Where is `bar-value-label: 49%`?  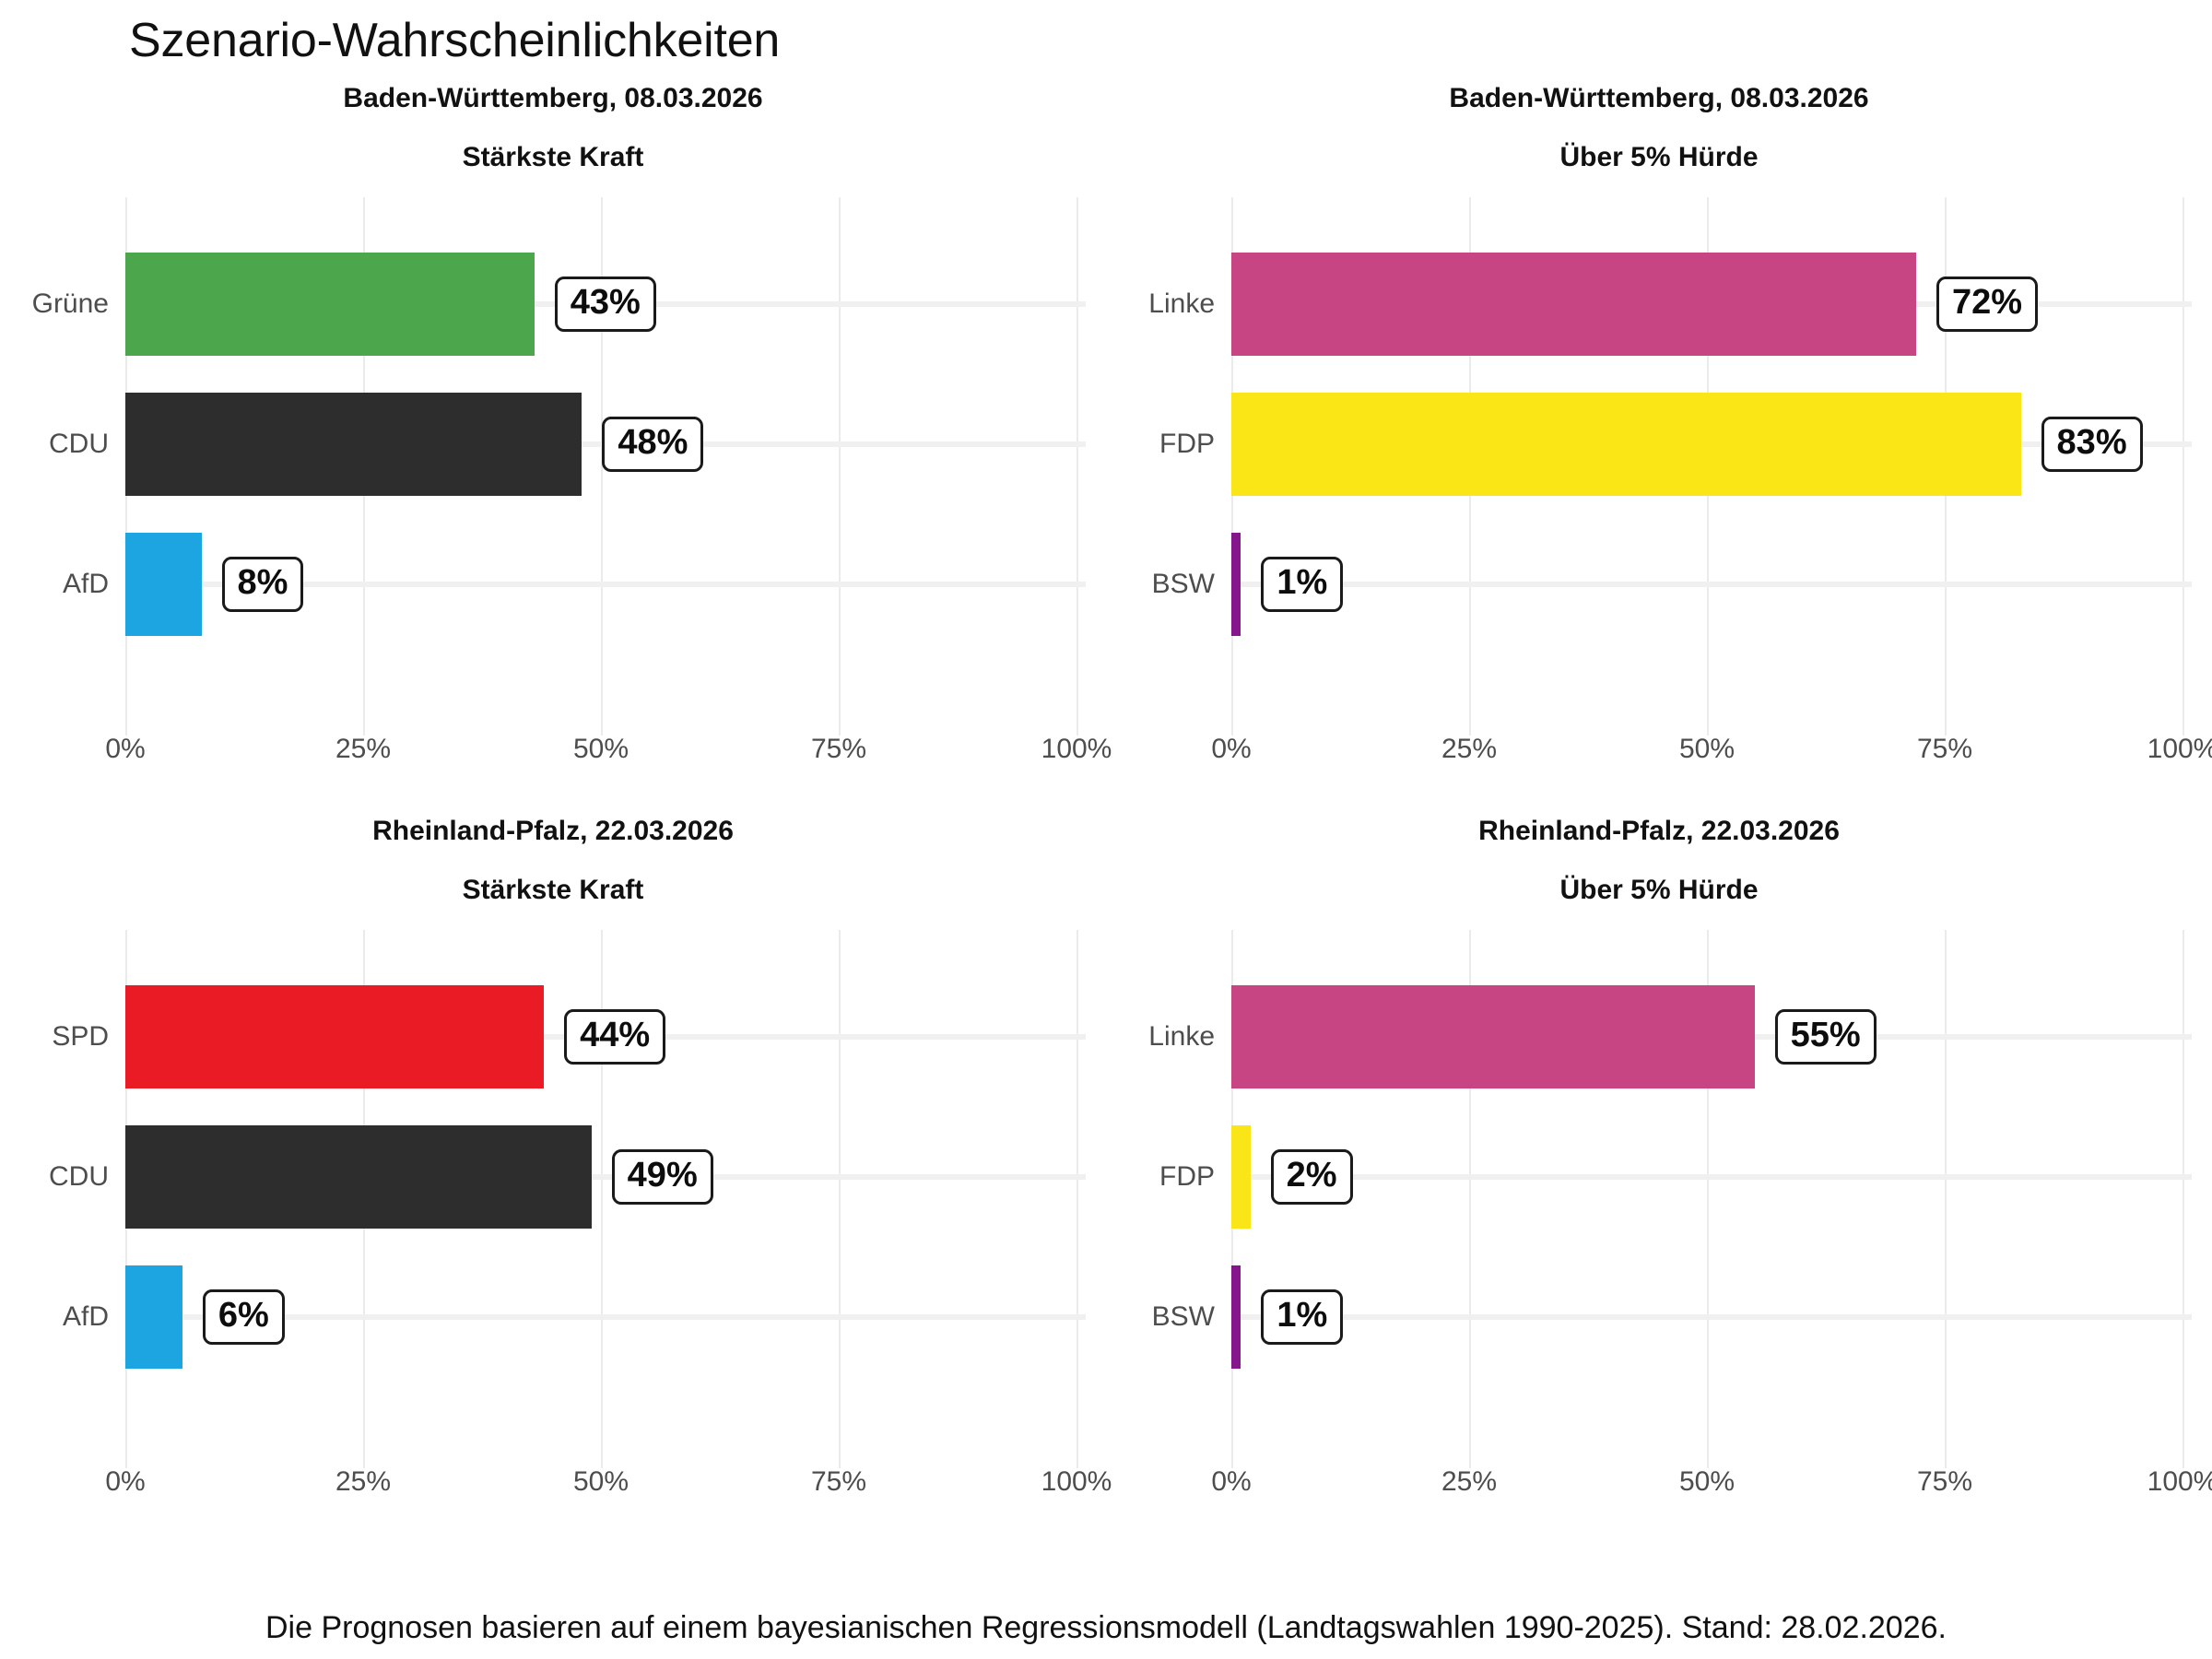
bar-value-label: 49% is located at coordinates (662, 1177).